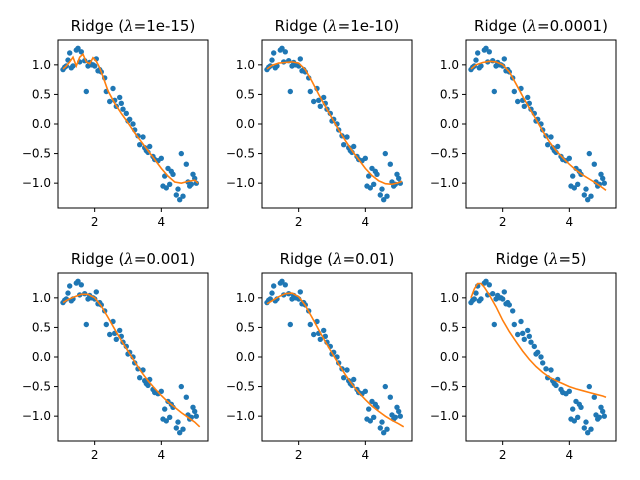 The width and height of the screenshot is (640, 480). Describe the element at coordinates (369, 26) in the screenshot. I see `title-value: =1e-10)` at that location.